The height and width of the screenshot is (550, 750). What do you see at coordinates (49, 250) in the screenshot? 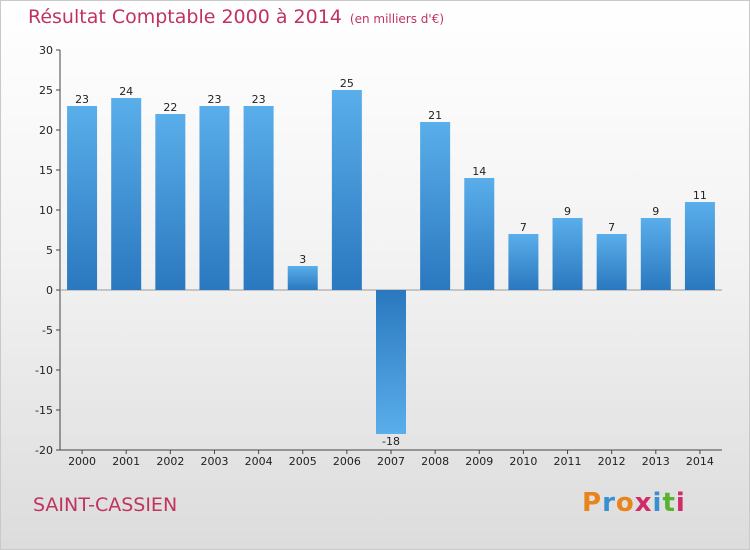
I see `y-tick-label: 5` at bounding box center [49, 250].